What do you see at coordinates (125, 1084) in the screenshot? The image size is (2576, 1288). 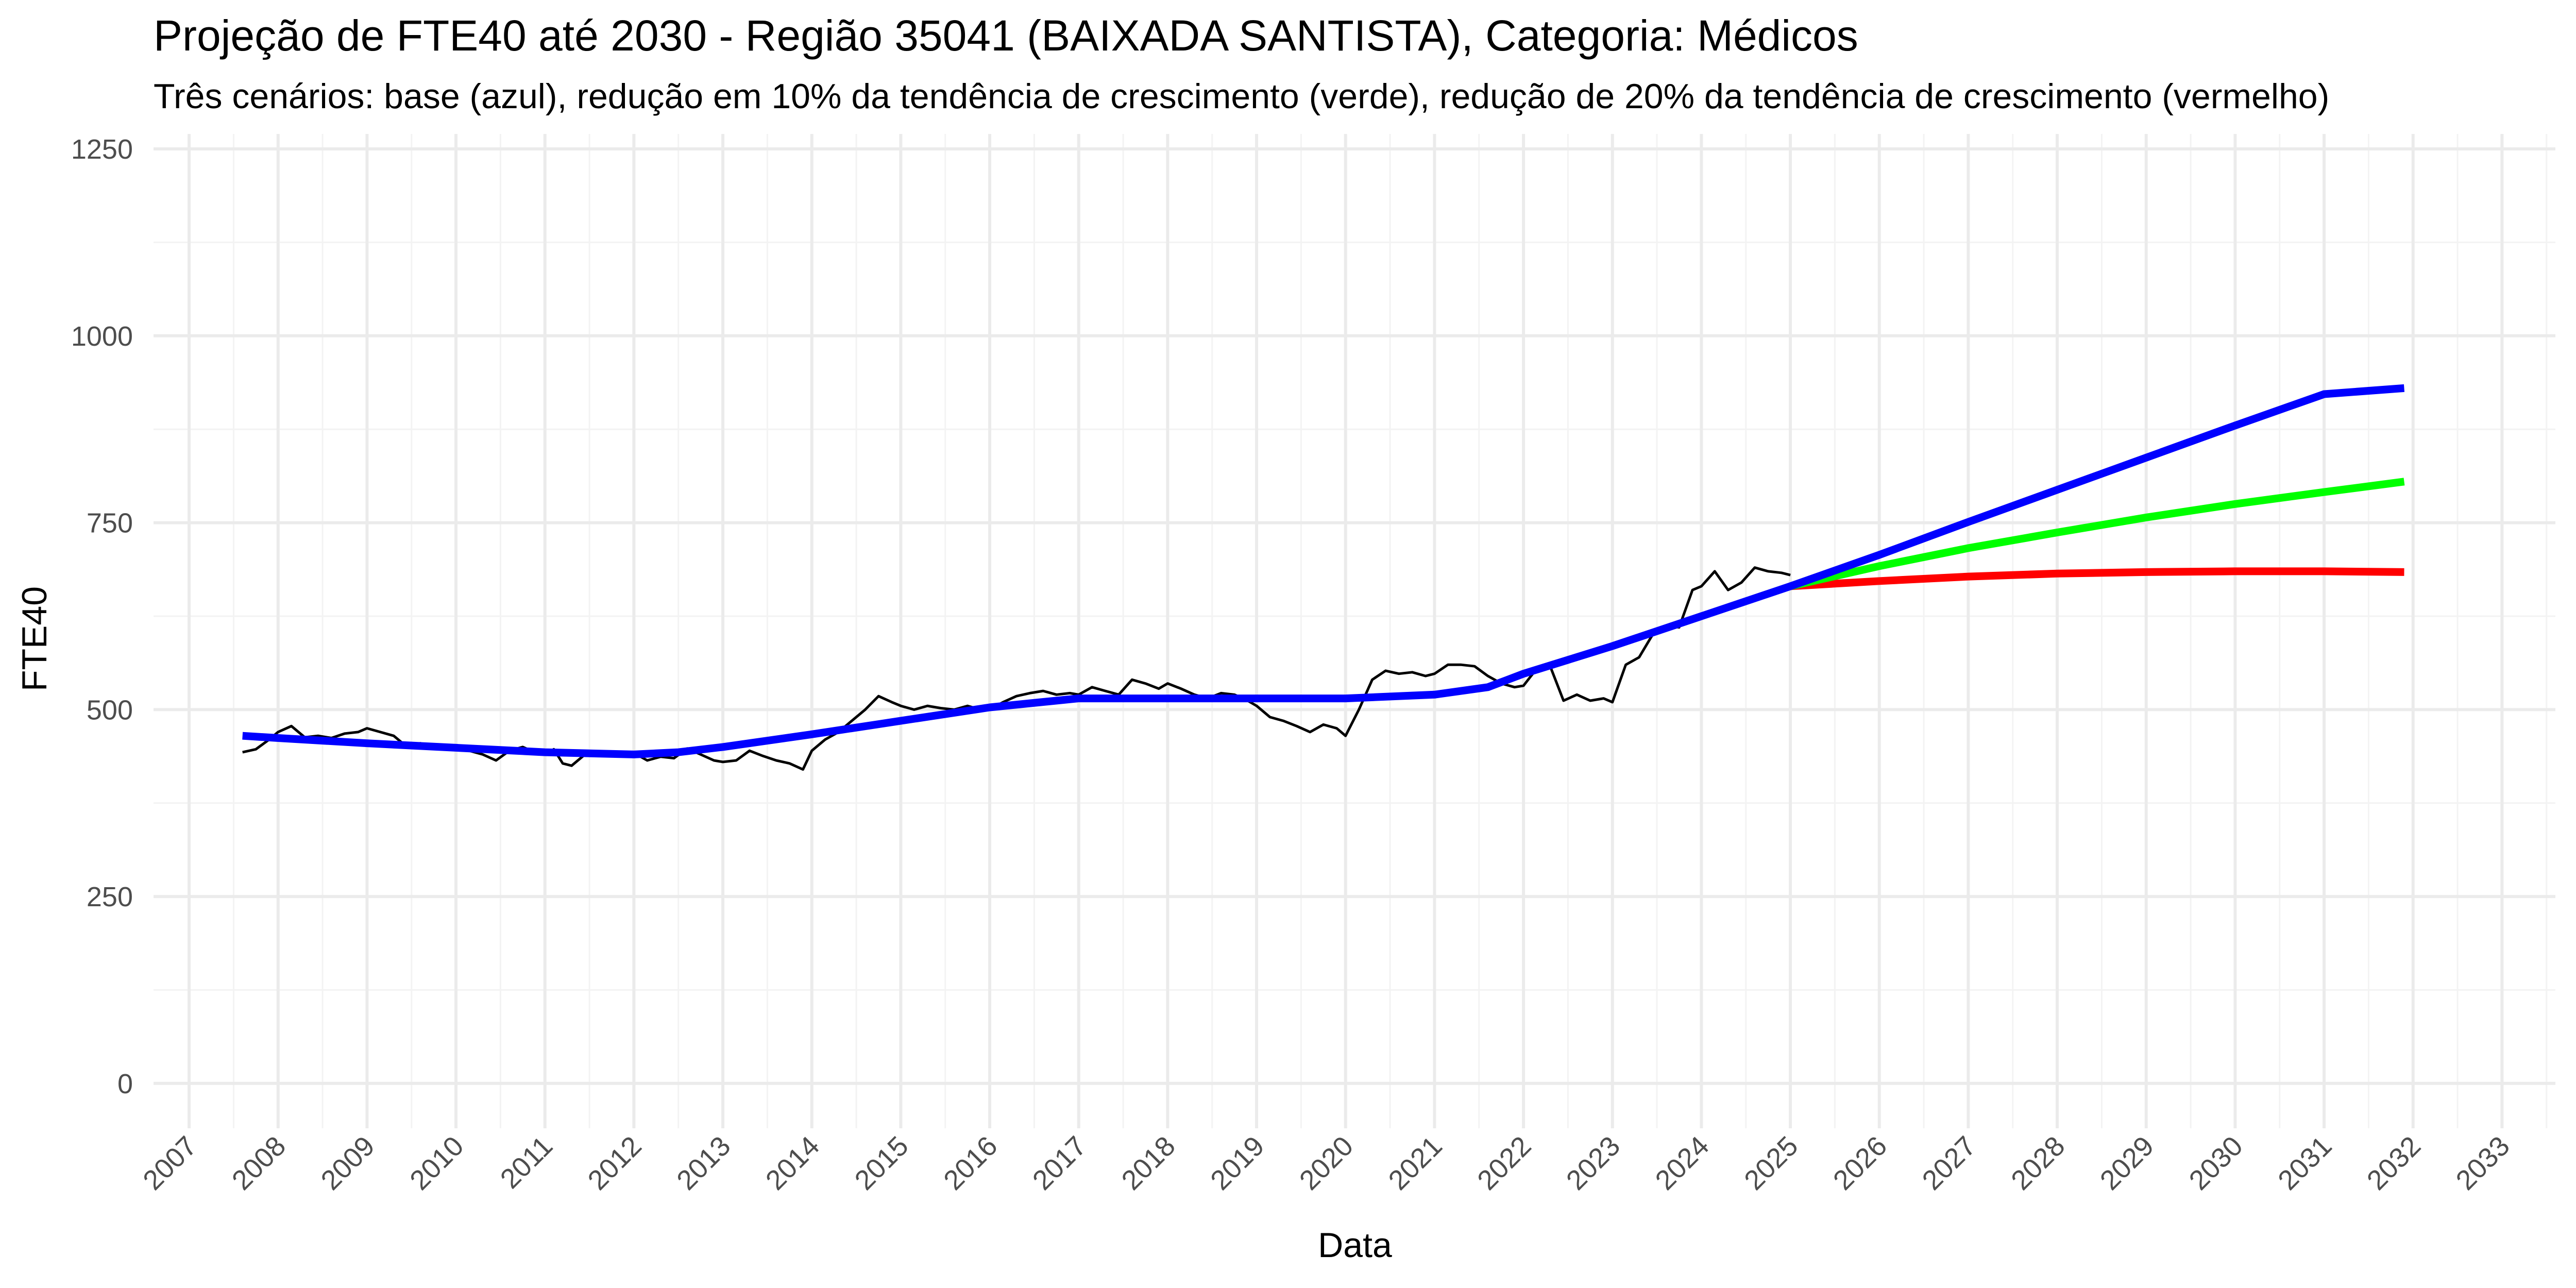 I see `y-tick-label-0: 0` at bounding box center [125, 1084].